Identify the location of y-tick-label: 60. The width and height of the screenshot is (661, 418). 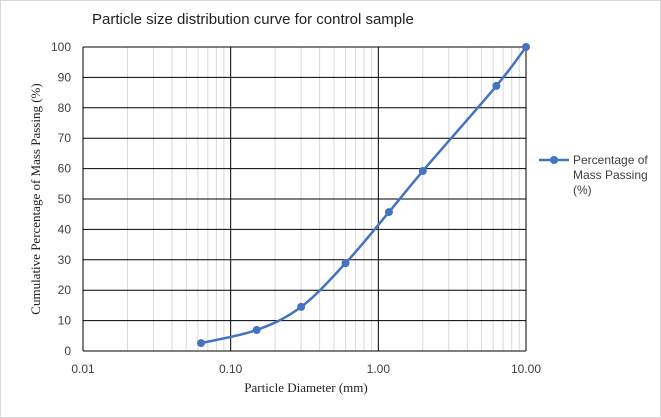
(65, 169).